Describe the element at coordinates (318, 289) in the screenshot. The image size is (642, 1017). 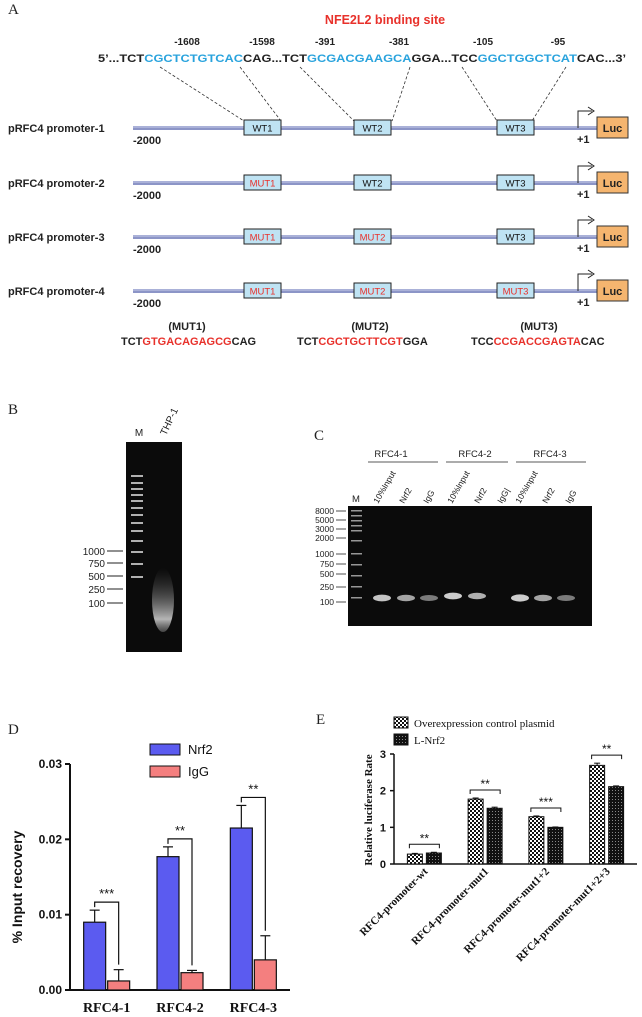
I see `construct-row: pRFC4 promoter-4 -2000 MUT1 MUT2 MUT3 +1 Luc` at that location.